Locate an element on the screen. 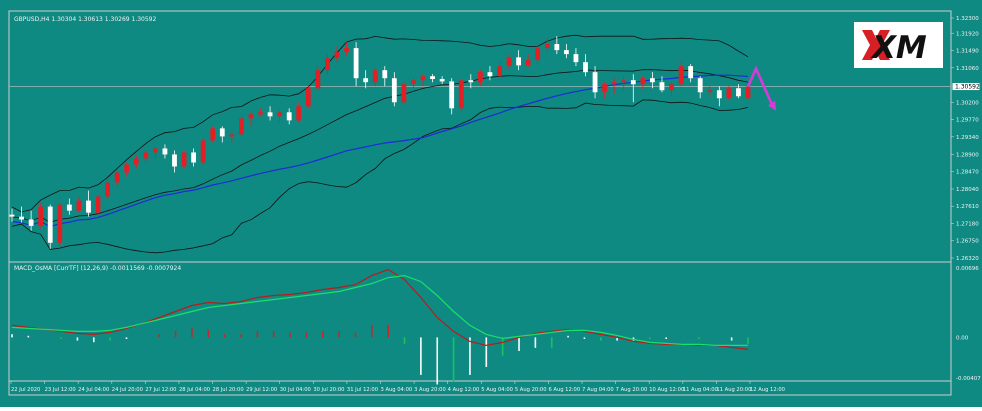 The width and height of the screenshot is (982, 411). price-tick-label: 1.31060 is located at coordinates (967, 69).